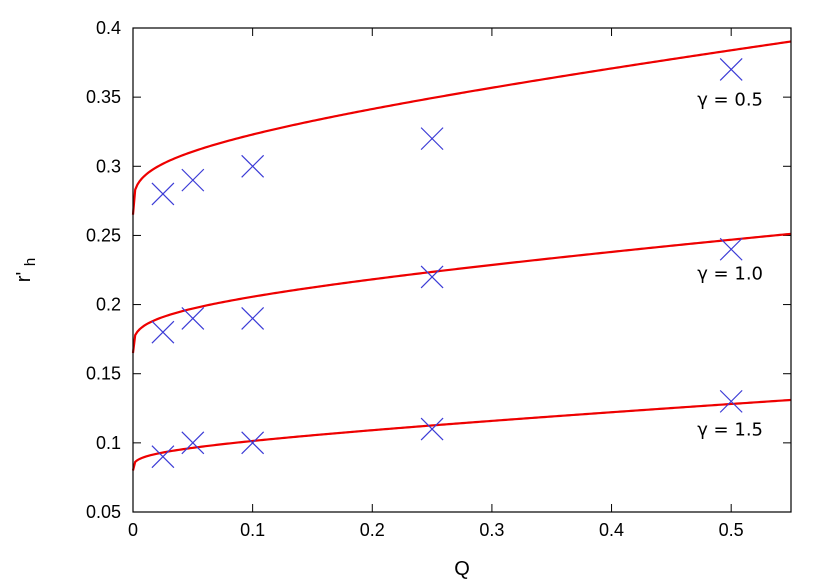 The image size is (830, 581). What do you see at coordinates (26, 270) in the screenshot?
I see `y-axis-label: r' h` at bounding box center [26, 270].